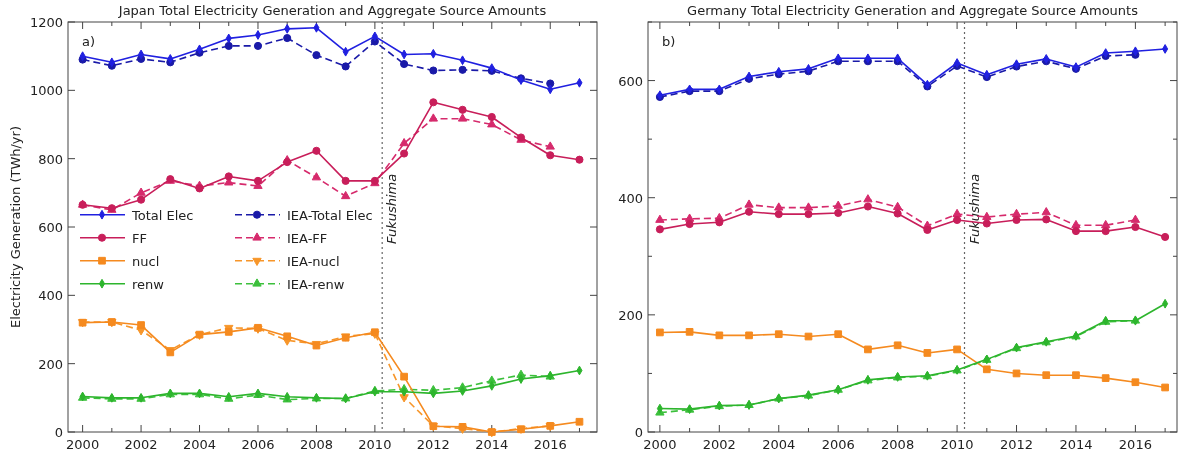 The image size is (1185, 455). What do you see at coordinates (669, 41) in the screenshot?
I see `annotation: b)` at bounding box center [669, 41].